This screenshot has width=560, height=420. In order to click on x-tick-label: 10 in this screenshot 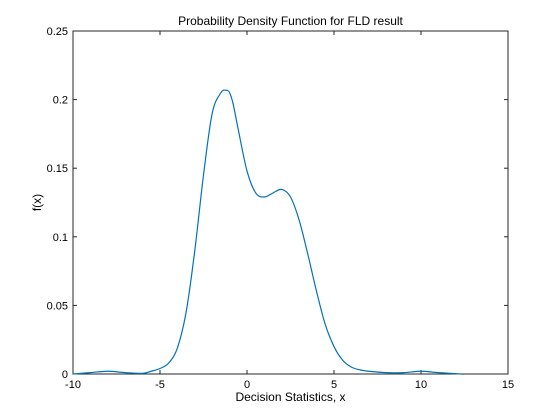, I will do `click(421, 385)`.